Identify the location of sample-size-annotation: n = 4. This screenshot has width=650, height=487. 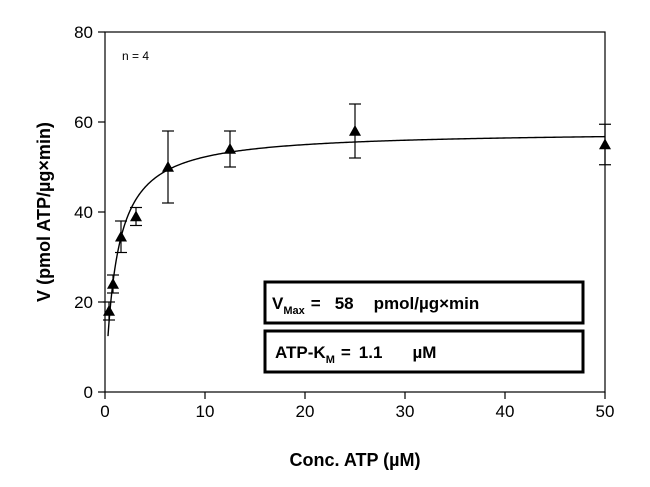
(135, 56).